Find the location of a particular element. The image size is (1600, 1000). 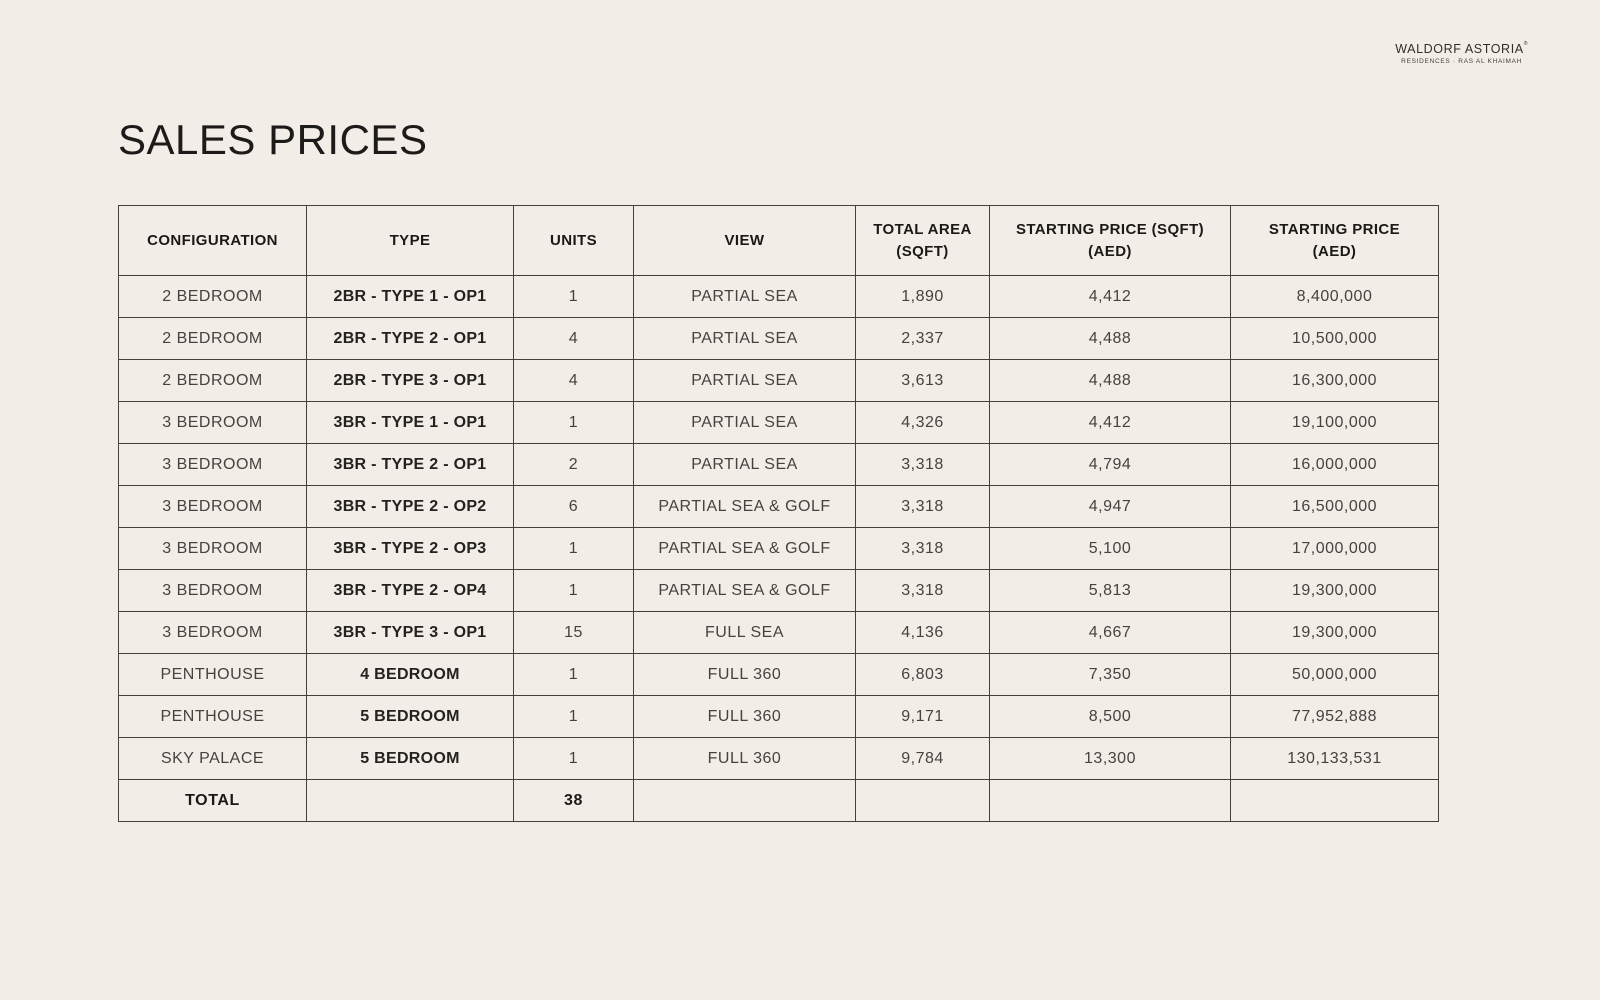

column-header-label: UNITS is located at coordinates (573, 240).